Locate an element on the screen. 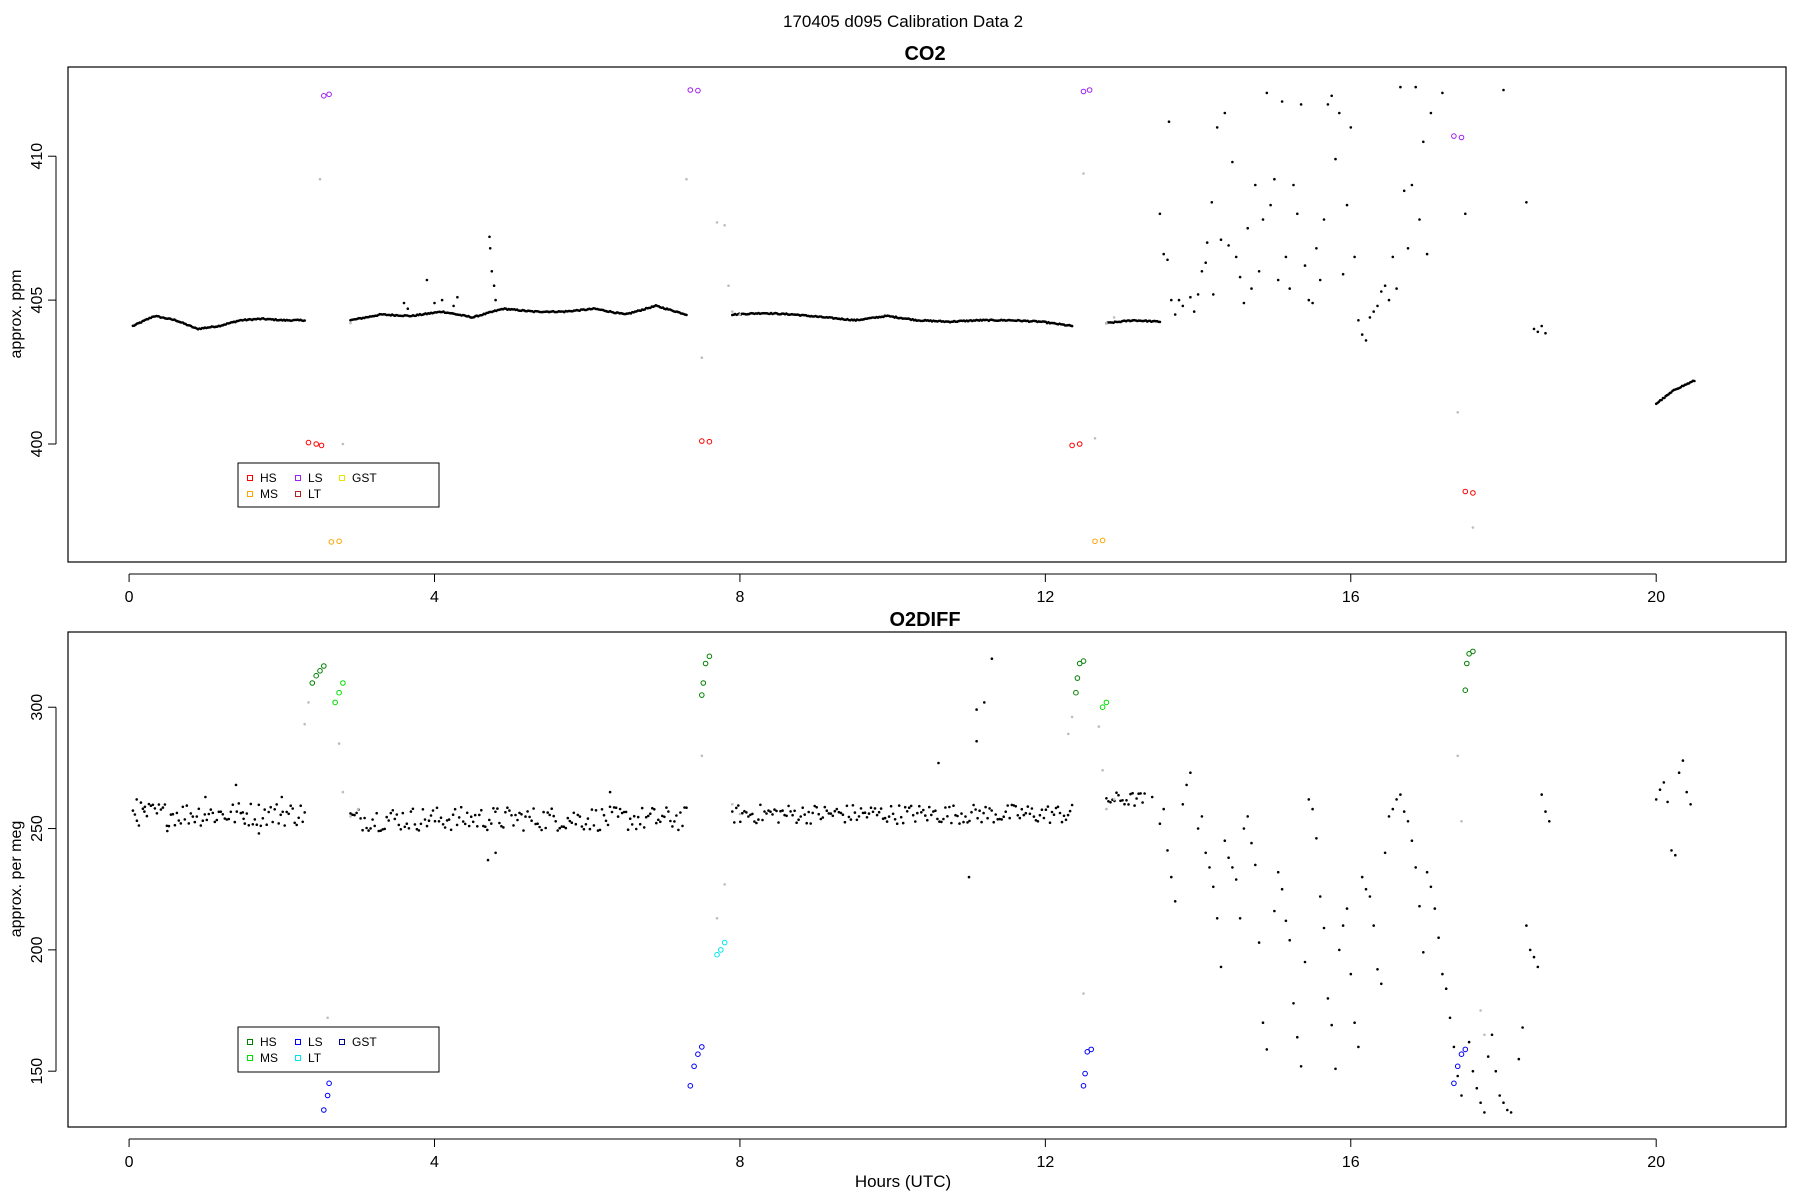  co2-flagged-point is located at coordinates (717, 222).